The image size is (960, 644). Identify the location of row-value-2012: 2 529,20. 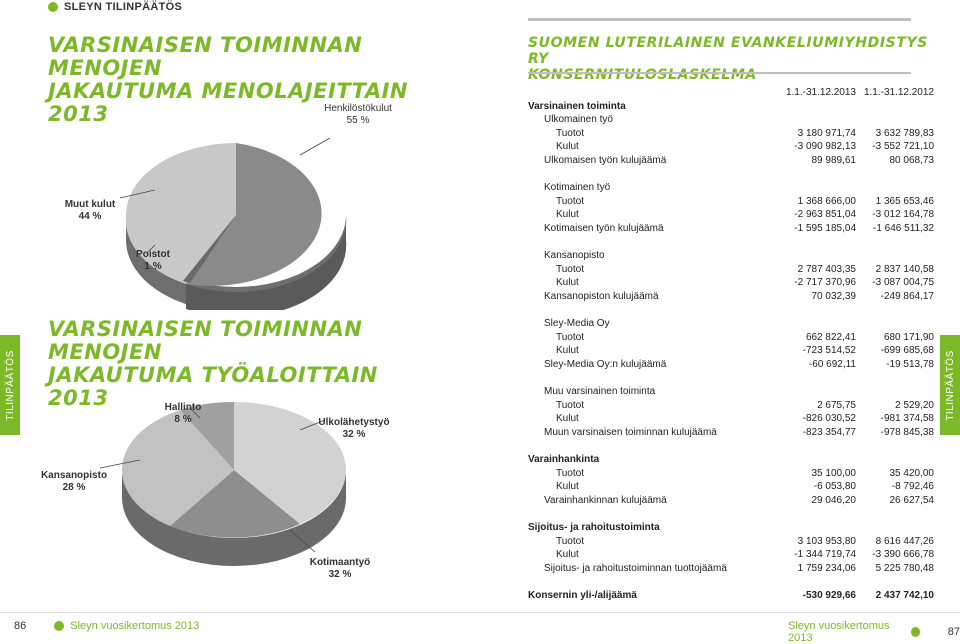
(914, 405).